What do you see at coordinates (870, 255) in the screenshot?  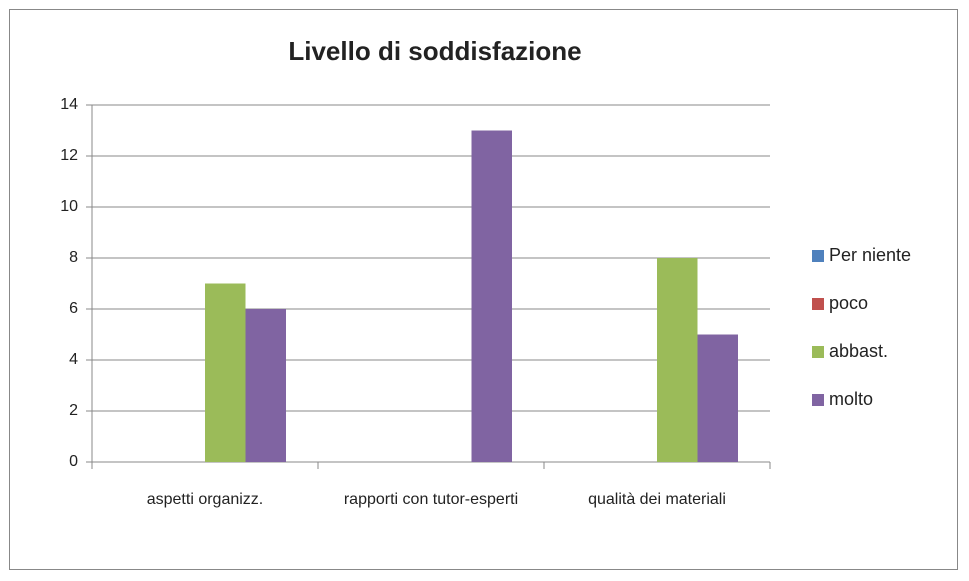 I see `legend-label: Per niente` at bounding box center [870, 255].